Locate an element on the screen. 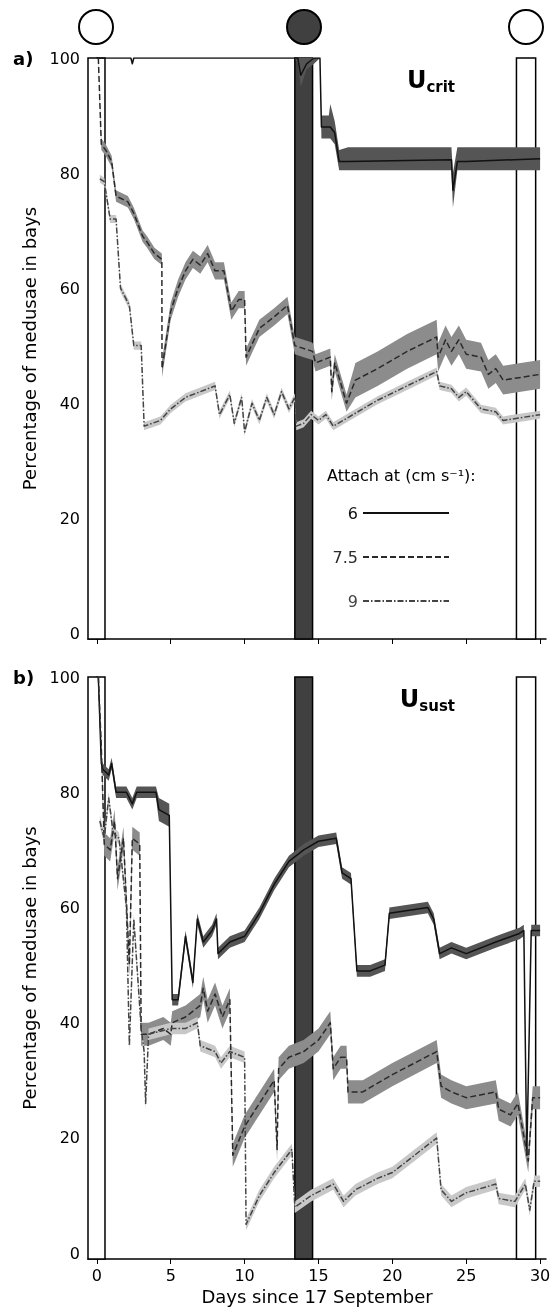 Image resolution: width=555 pixels, height=1312 pixels. x-tick-label: 0 is located at coordinates (96, 1275).